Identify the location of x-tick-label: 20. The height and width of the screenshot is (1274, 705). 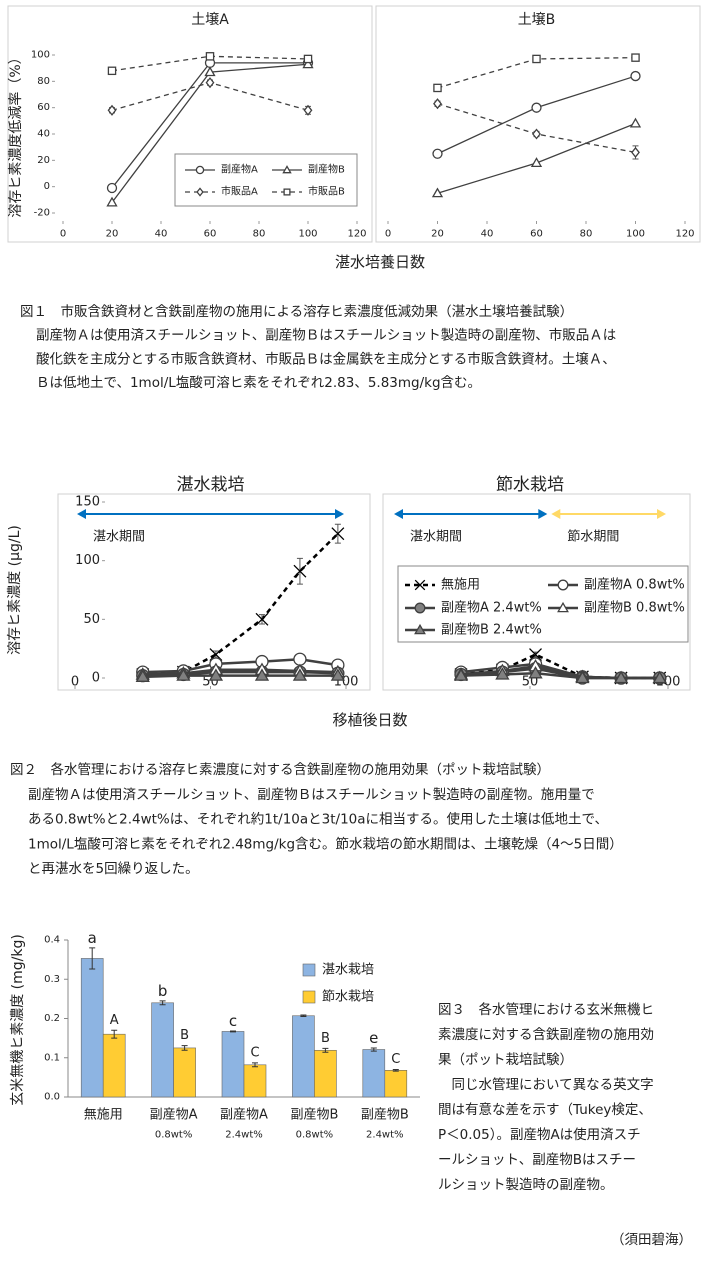
(112, 234).